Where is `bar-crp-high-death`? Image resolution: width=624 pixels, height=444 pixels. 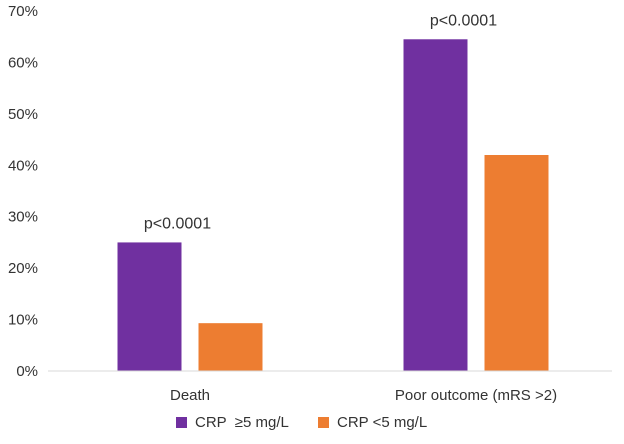
bar-crp-high-death is located at coordinates (149, 306).